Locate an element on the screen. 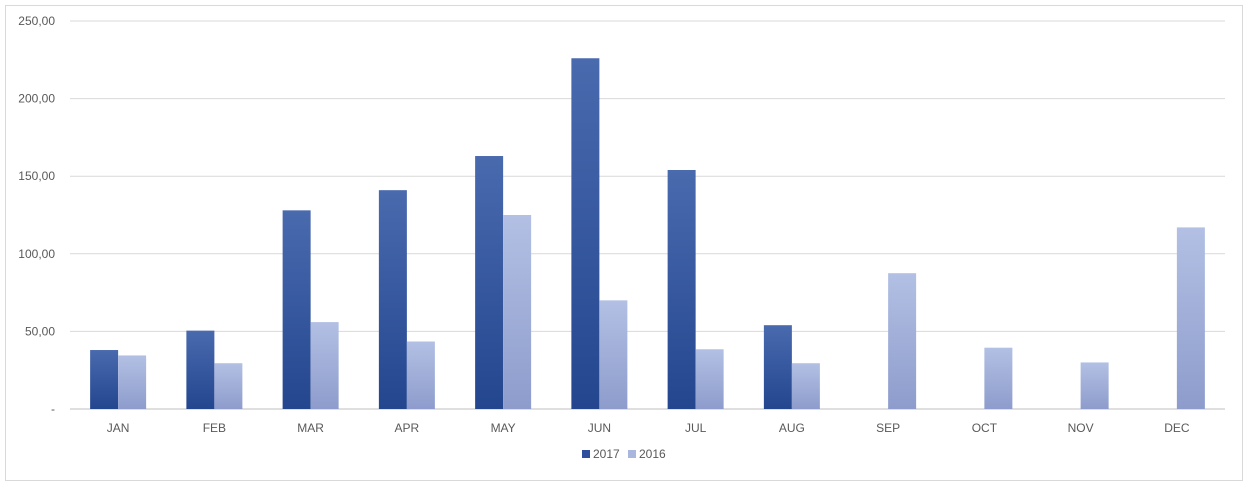 This screenshot has height=488, width=1250. bar-2016-sep is located at coordinates (902, 341).